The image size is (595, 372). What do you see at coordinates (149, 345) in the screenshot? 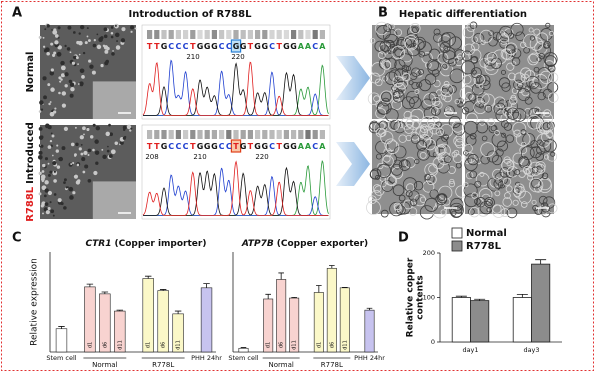
I see `x-tick-label: d1` at bounding box center [149, 345].